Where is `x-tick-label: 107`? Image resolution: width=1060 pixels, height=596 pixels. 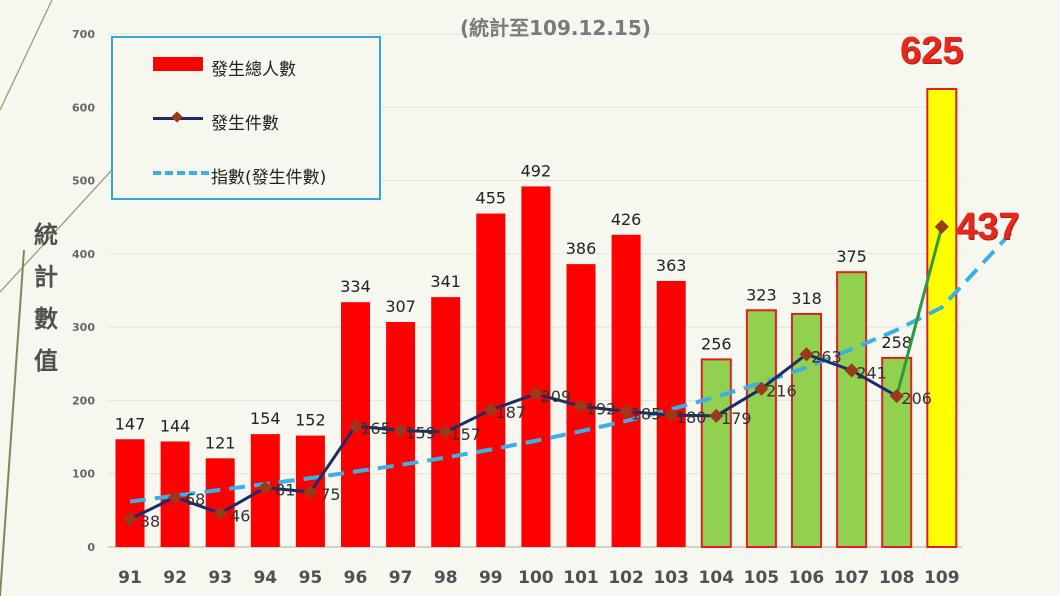 x-tick-label: 107 is located at coordinates (852, 578).